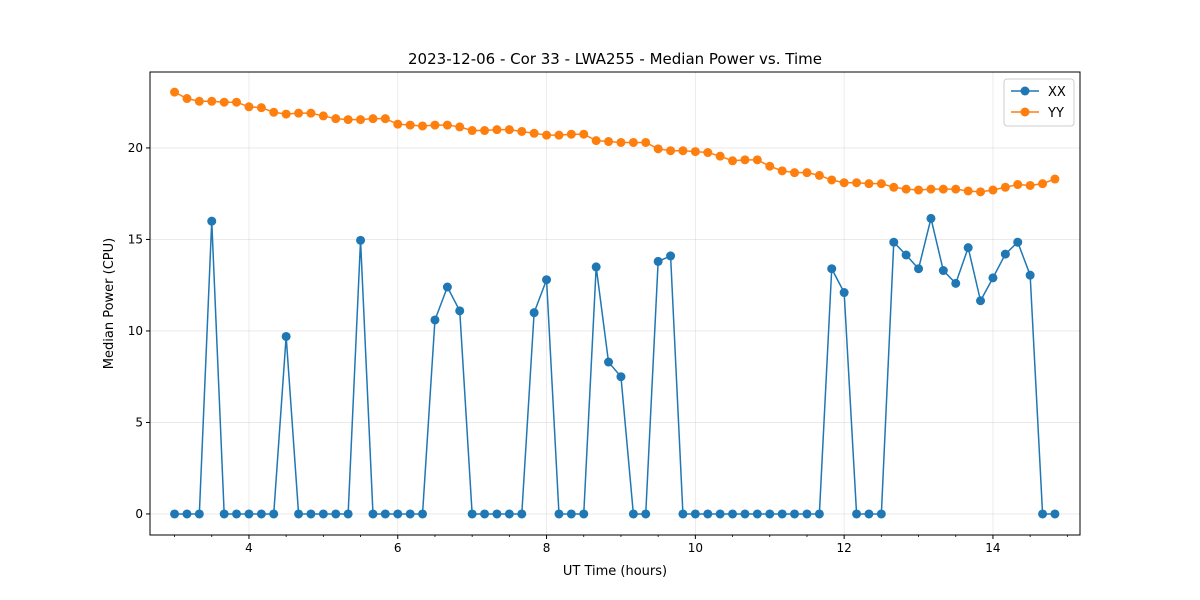 This screenshot has height=600, width=1200. Describe the element at coordinates (398, 548) in the screenshot. I see `x-tick-label: 6` at that location.